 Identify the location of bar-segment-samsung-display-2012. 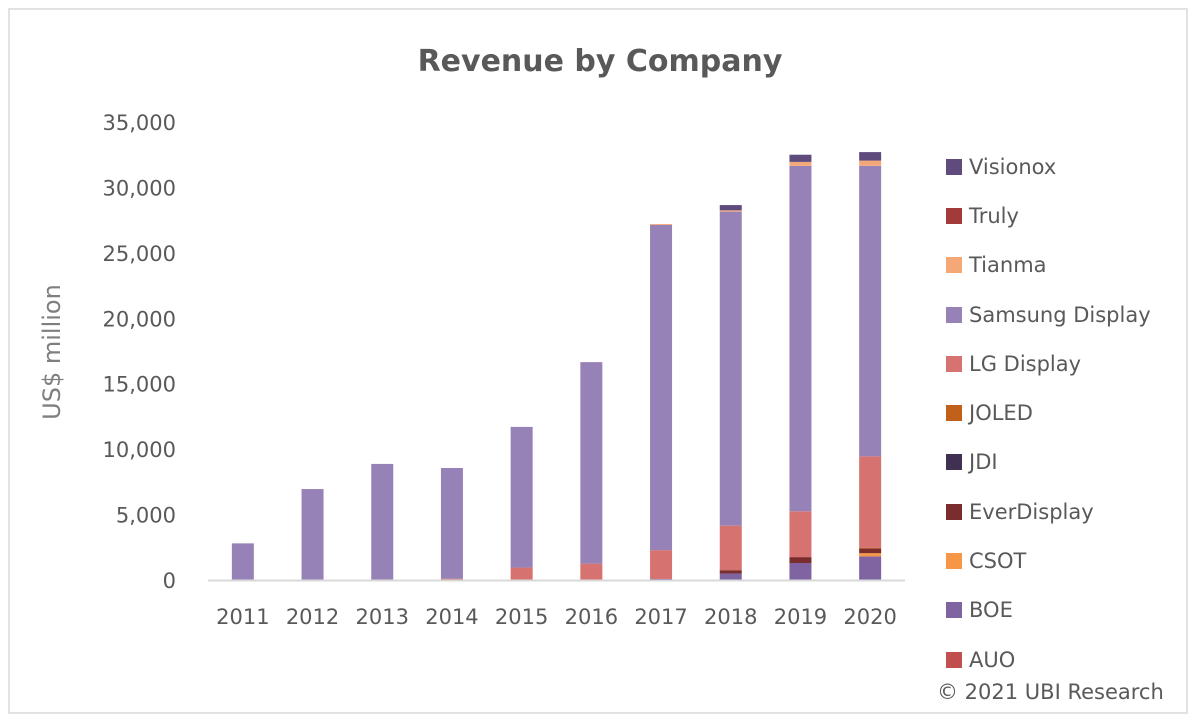
(312, 534).